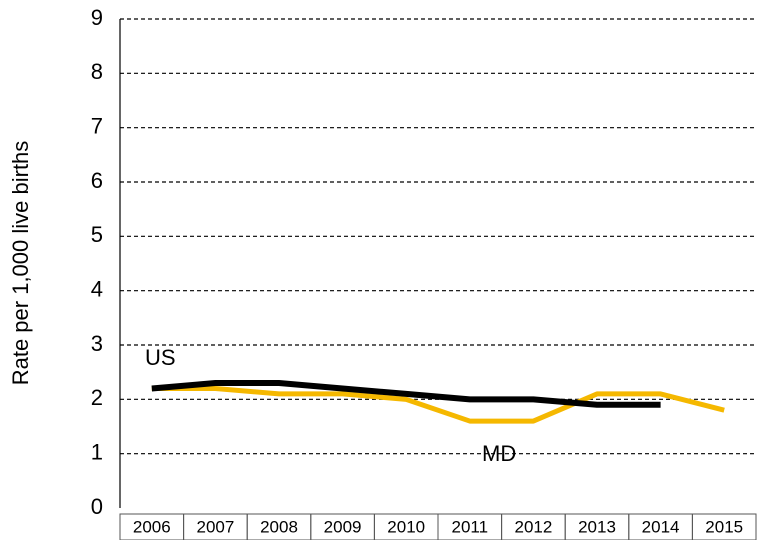 This screenshot has width=757, height=540. I want to click on x-tick-box, so click(724, 526).